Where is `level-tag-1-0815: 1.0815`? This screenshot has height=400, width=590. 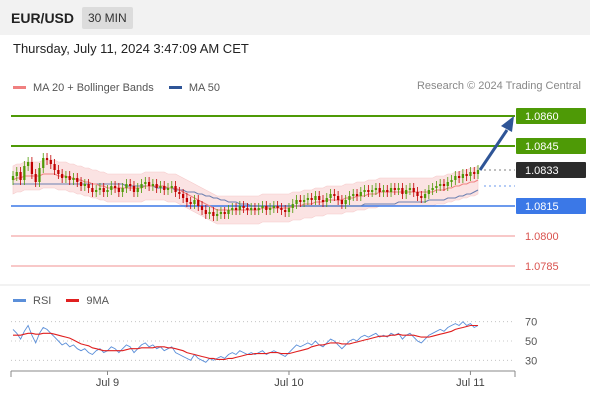 level-tag-1-0815: 1.0815 is located at coordinates (551, 206).